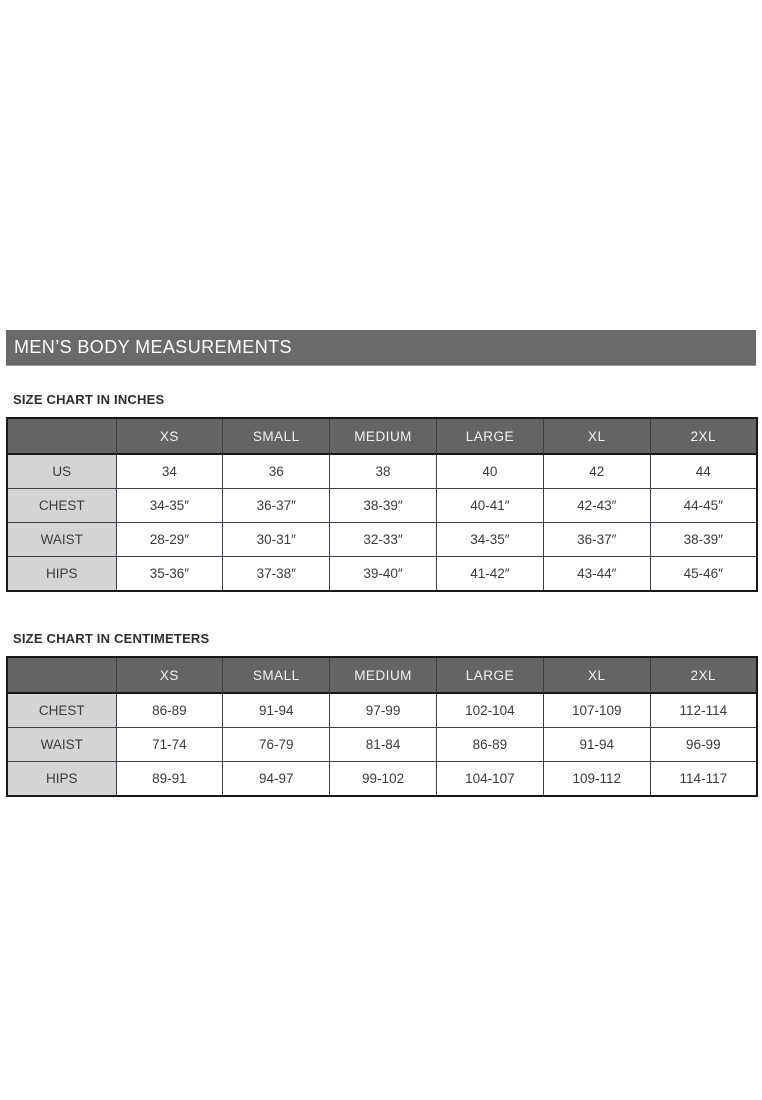 This screenshot has width=762, height=1100. What do you see at coordinates (276, 539) in the screenshot?
I see `value-cell: 30-31″` at bounding box center [276, 539].